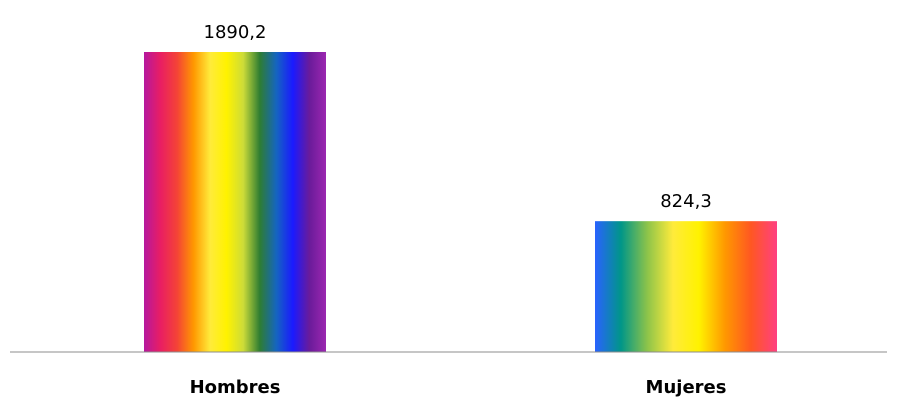 This screenshot has height=403, width=897. I want to click on data-label-mujeres: 824,3, so click(686, 201).